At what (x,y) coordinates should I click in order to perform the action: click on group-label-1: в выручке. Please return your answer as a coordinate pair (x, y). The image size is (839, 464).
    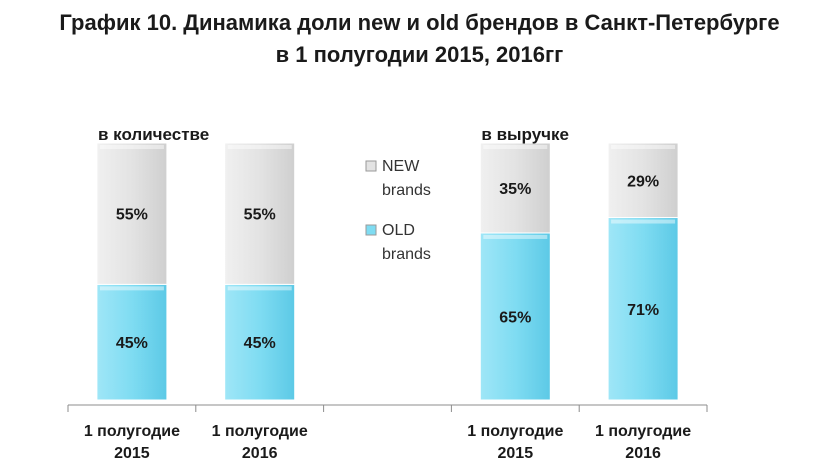
    Looking at the image, I should click on (525, 134).